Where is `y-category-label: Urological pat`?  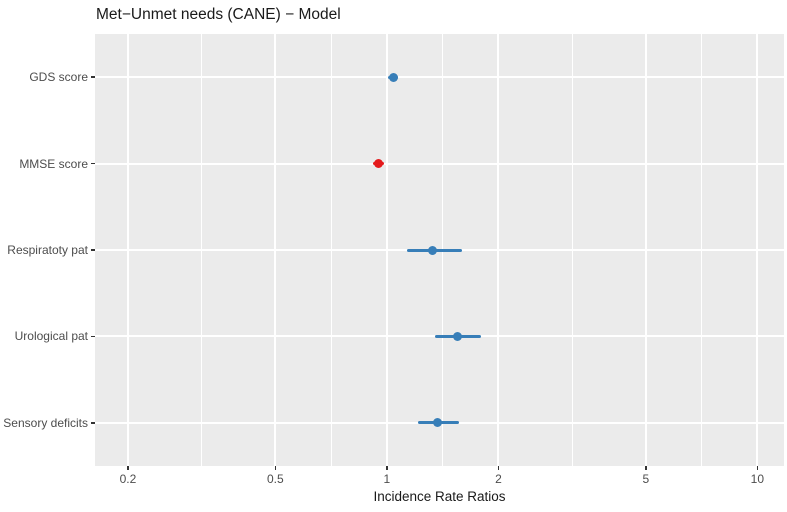
y-category-label: Urological pat is located at coordinates (51, 336).